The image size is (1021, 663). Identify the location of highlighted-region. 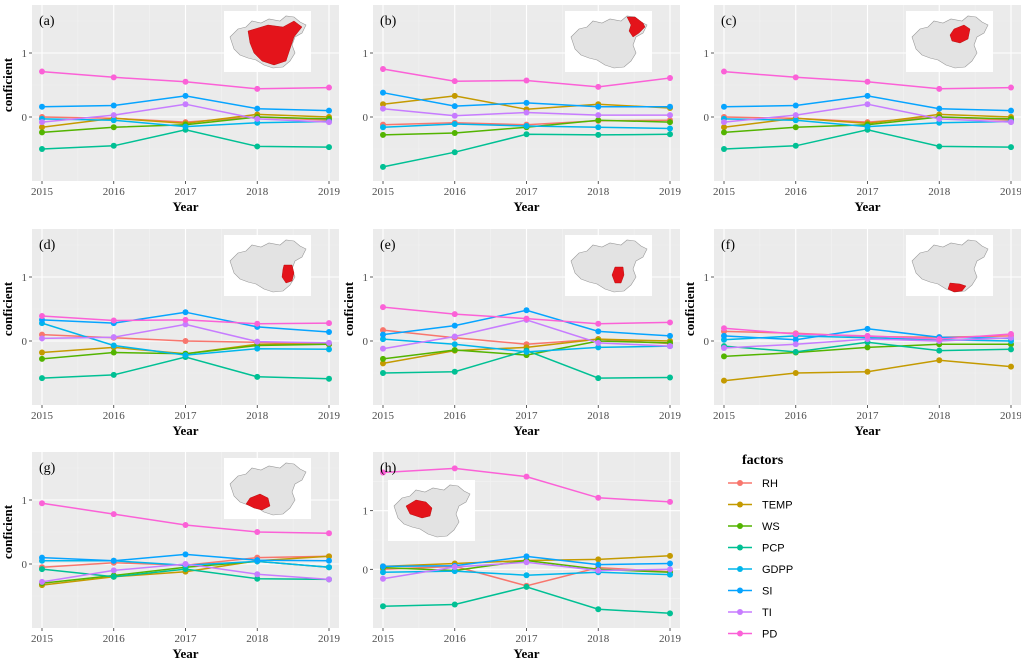
(258, 502).